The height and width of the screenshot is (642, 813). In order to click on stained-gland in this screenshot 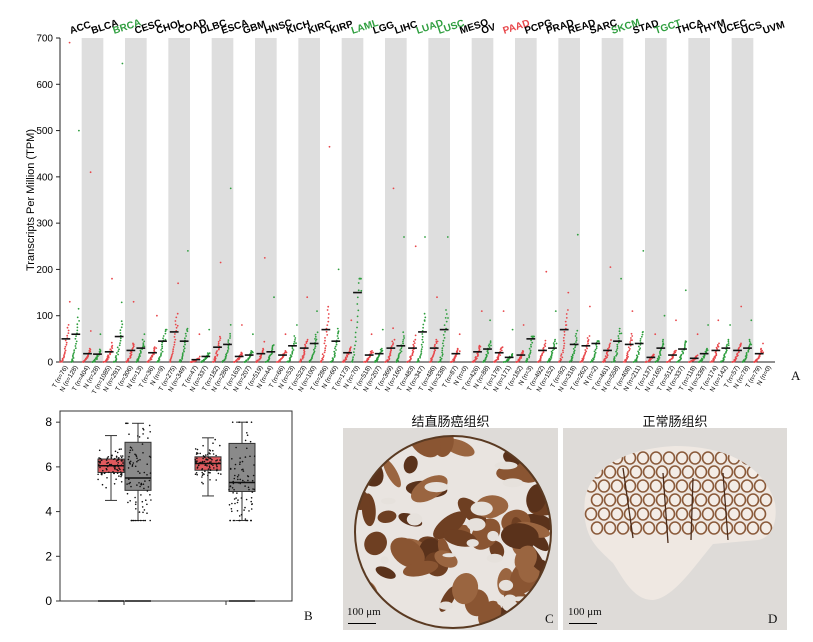, I will do `click(410, 464)`.